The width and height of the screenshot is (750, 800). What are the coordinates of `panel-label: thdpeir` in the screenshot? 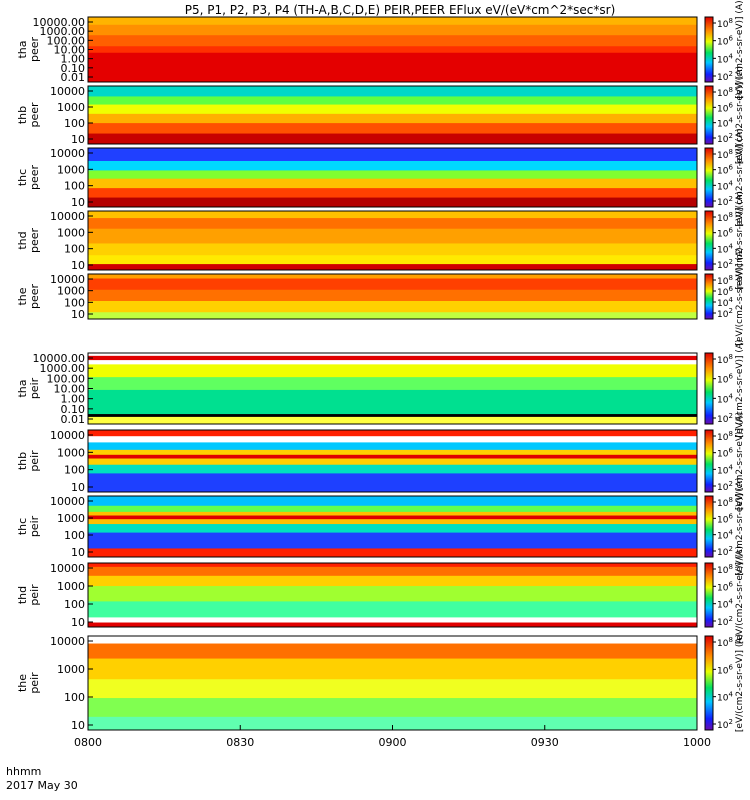 It's located at (28, 595).